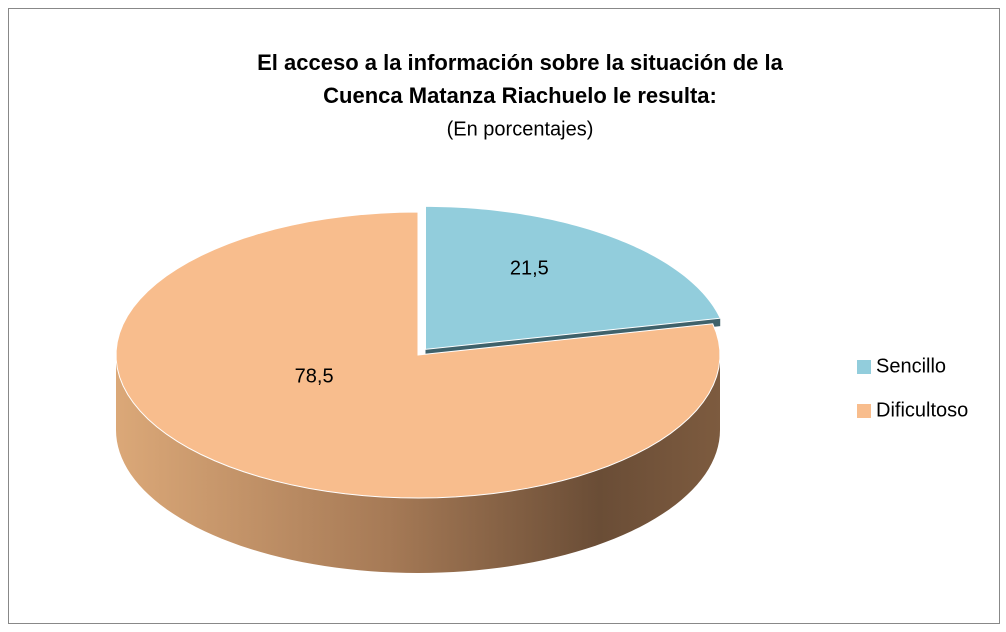 The height and width of the screenshot is (632, 1006). What do you see at coordinates (529, 268) in the screenshot?
I see `data-label: 21,5` at bounding box center [529, 268].